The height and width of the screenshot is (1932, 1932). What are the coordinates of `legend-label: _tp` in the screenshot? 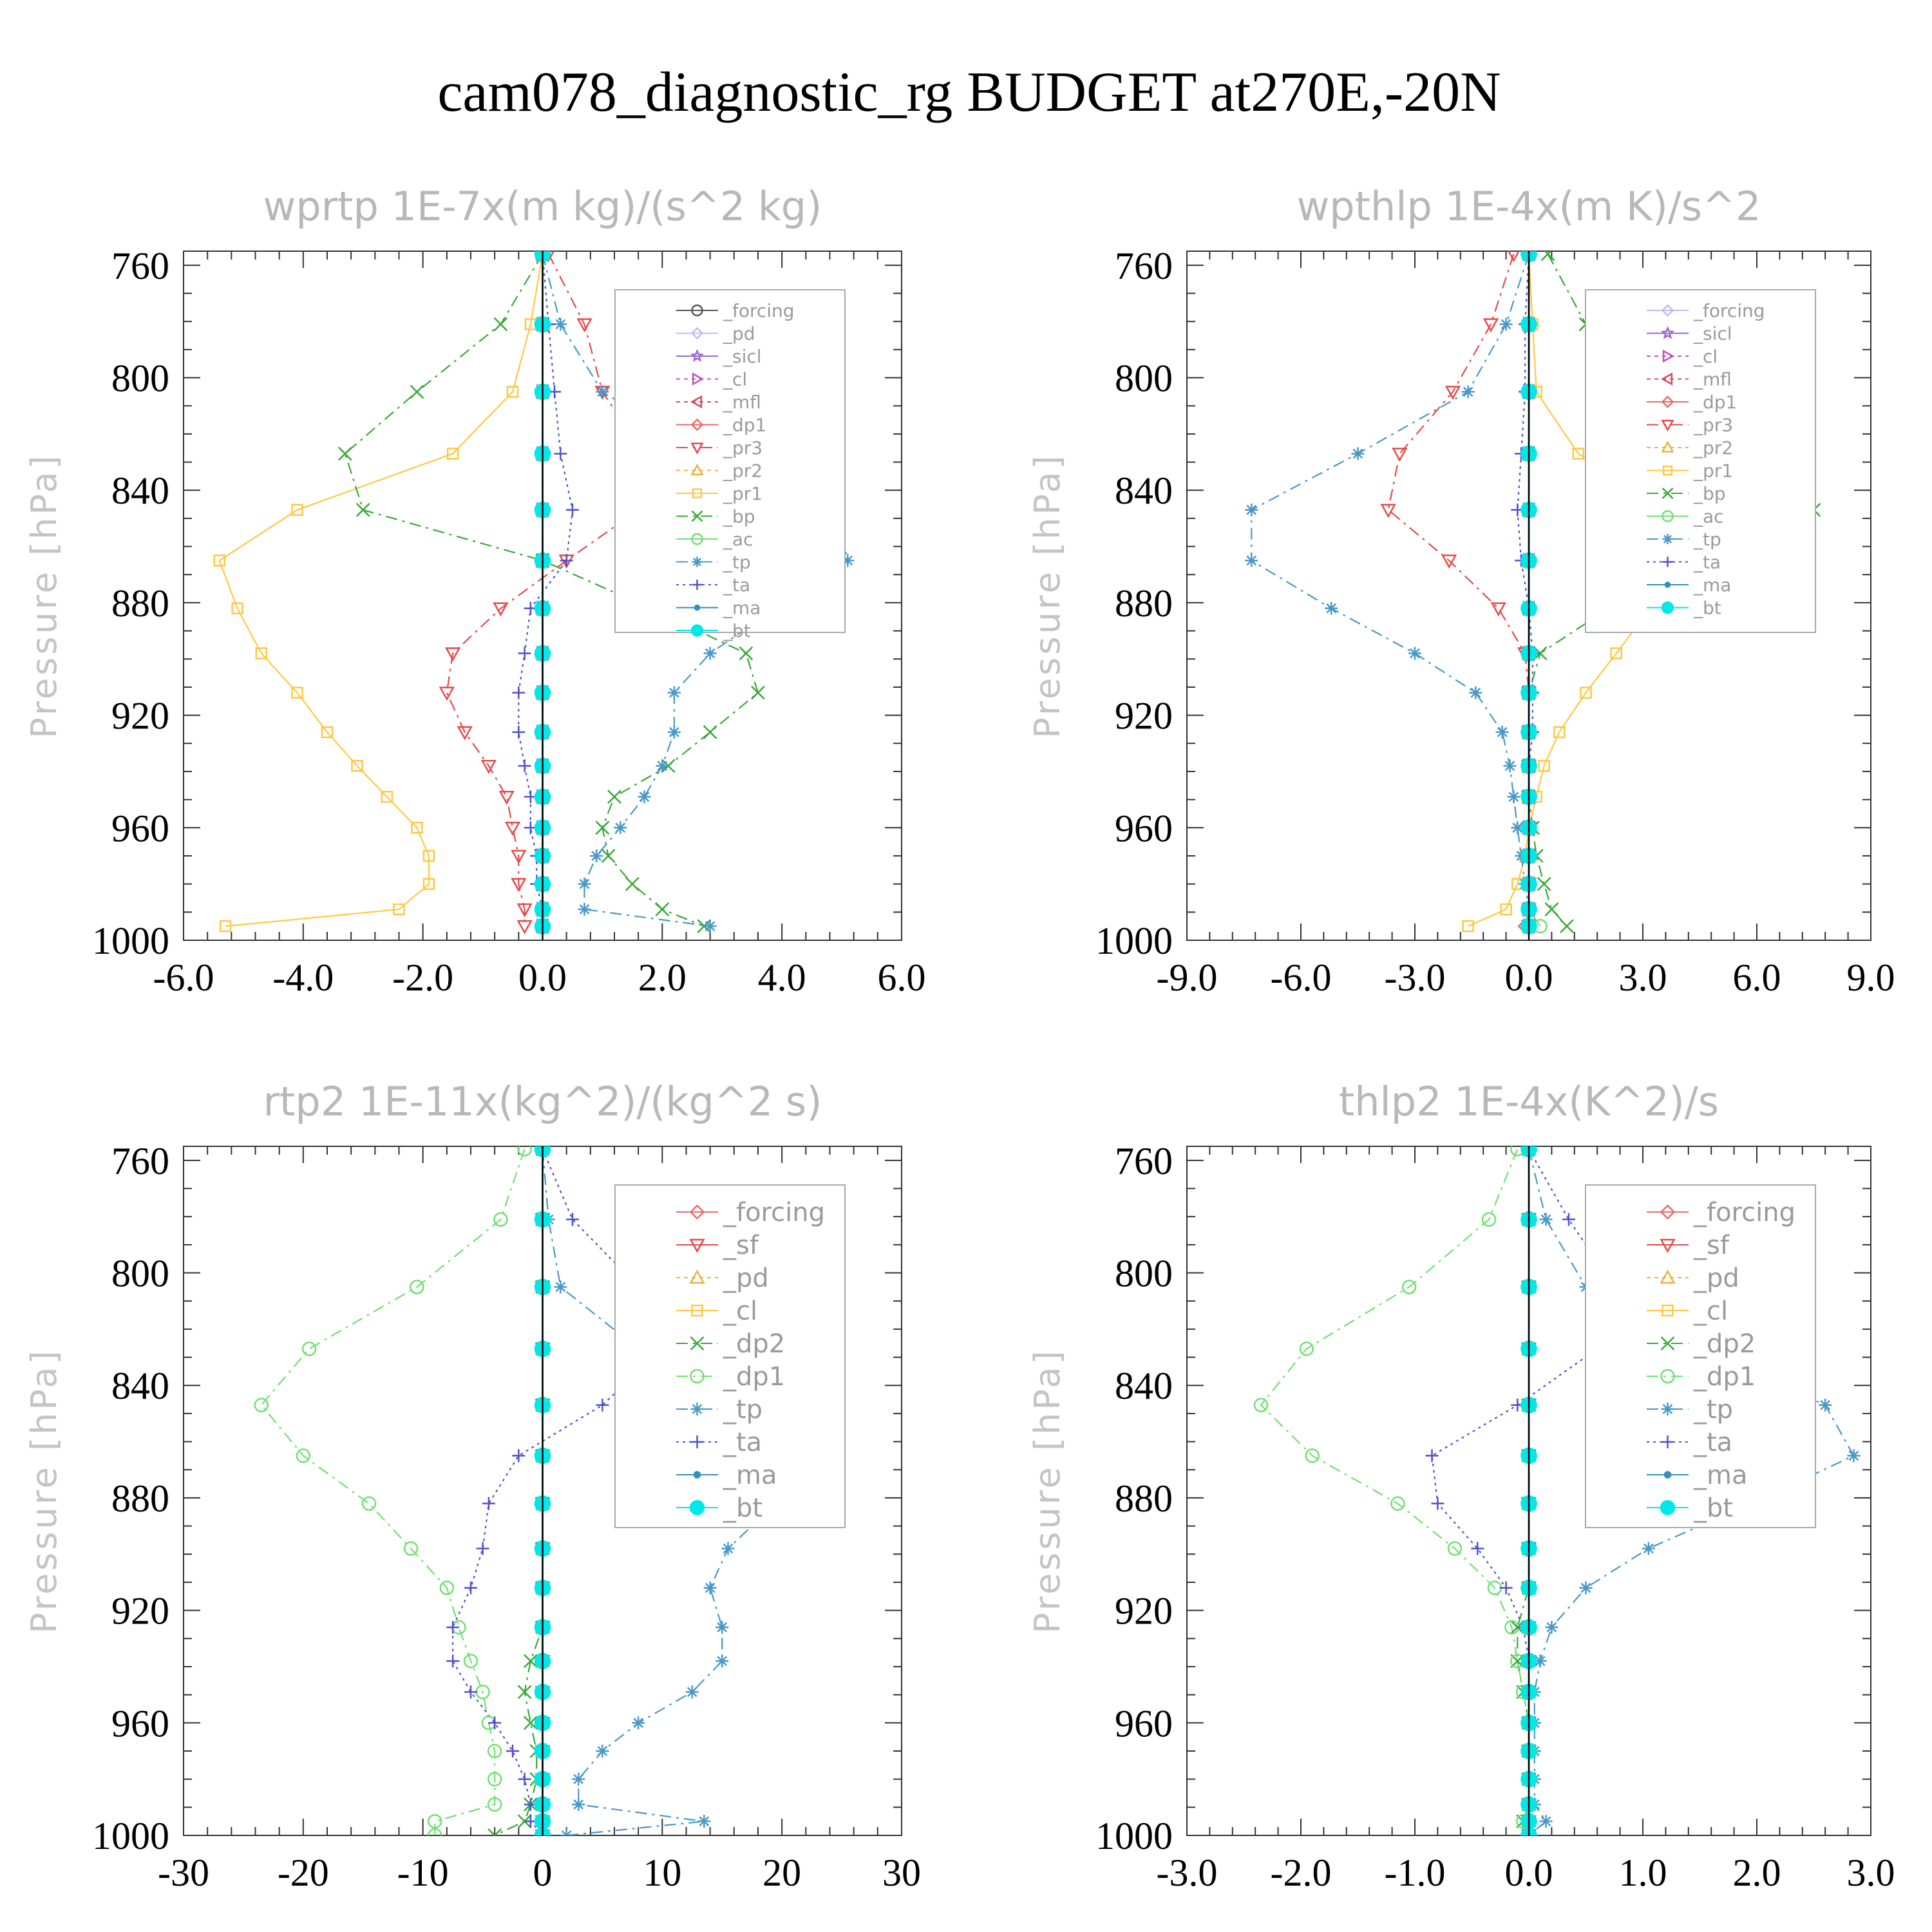 It's located at (1713, 1410).